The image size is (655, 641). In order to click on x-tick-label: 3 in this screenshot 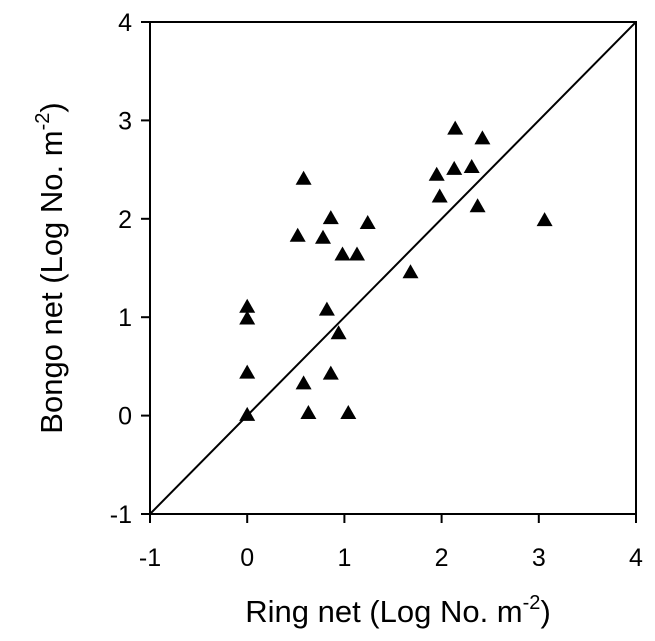, I will do `click(539, 558)`.